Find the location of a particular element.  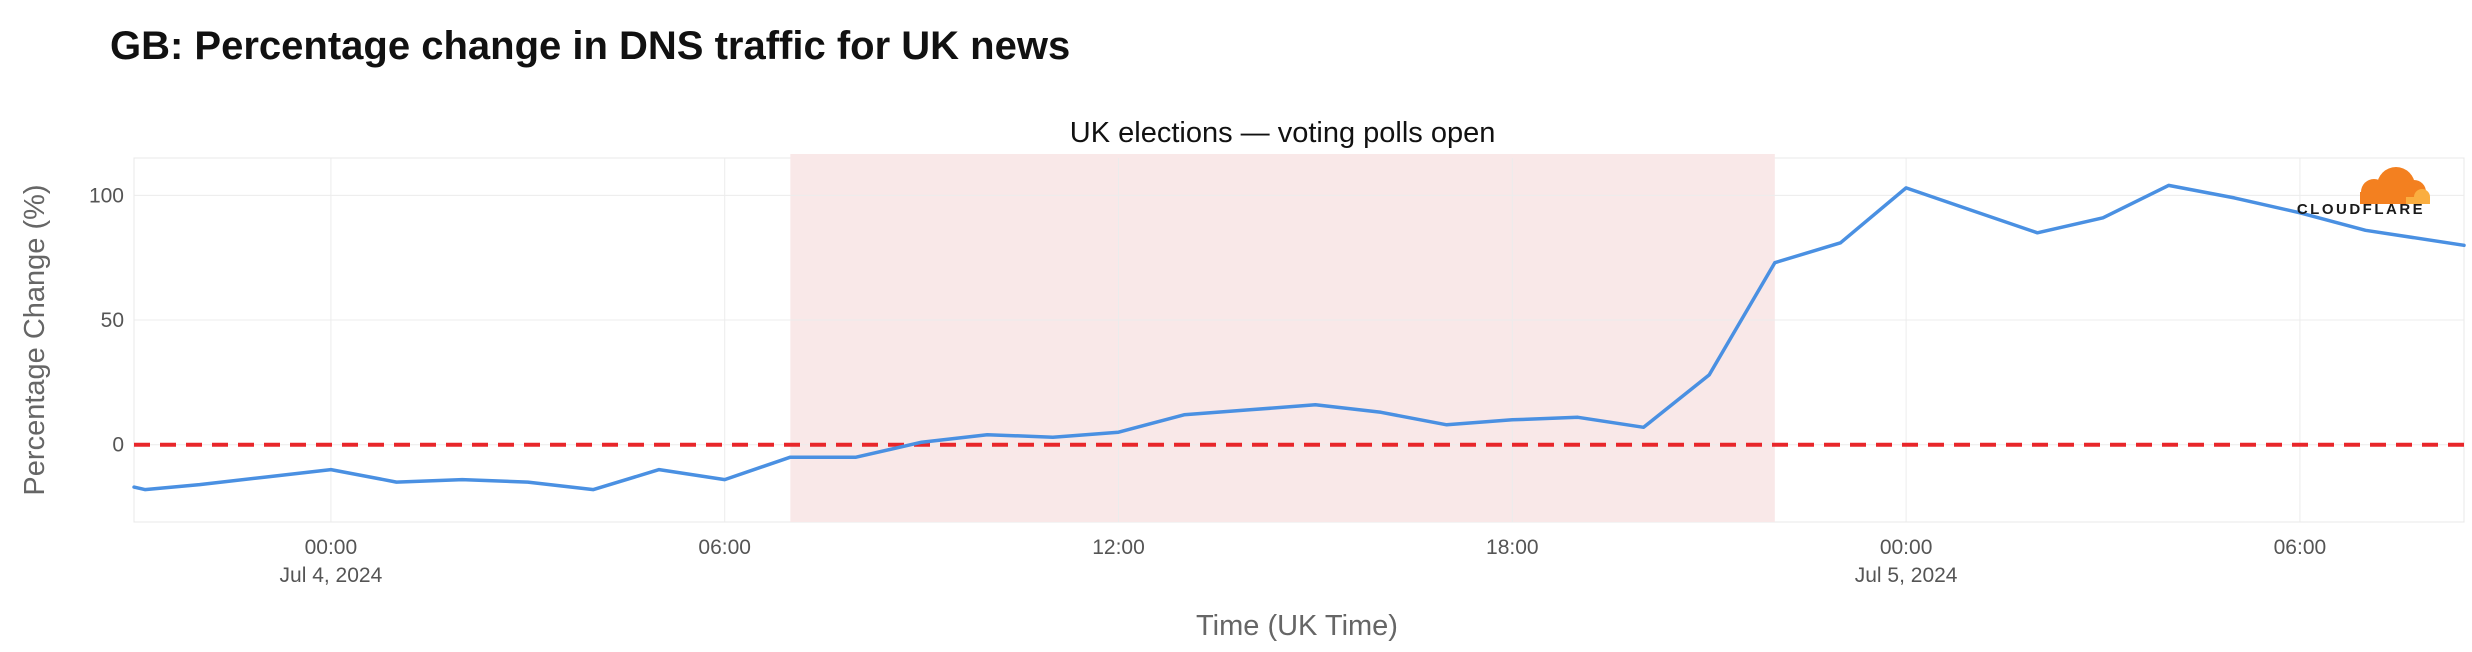

x-tick-date-label: Jul 4, 2024 is located at coordinates (331, 575).